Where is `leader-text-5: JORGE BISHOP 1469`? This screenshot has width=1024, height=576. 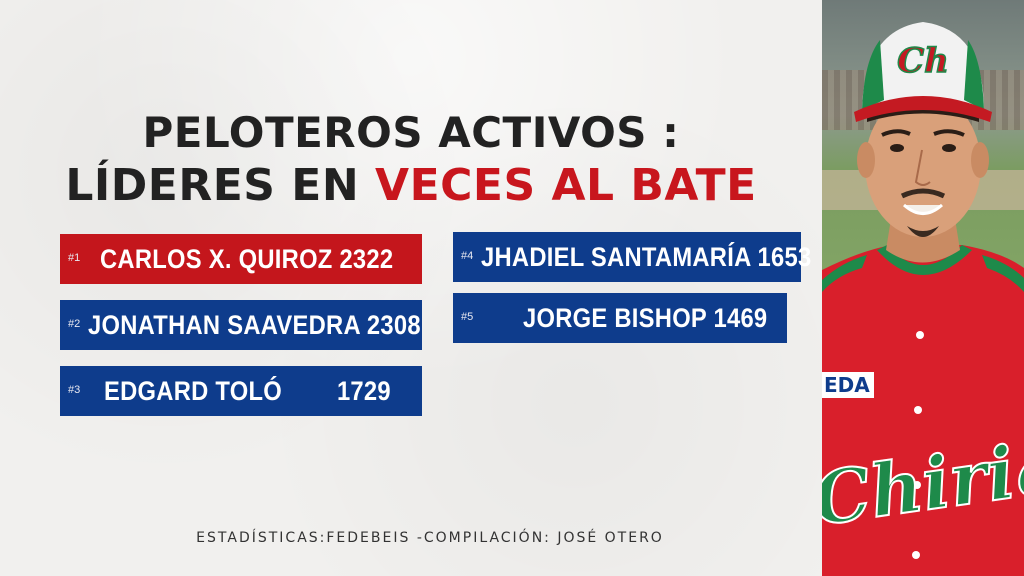 leader-text-5: JORGE BISHOP 1469 is located at coordinates (645, 317).